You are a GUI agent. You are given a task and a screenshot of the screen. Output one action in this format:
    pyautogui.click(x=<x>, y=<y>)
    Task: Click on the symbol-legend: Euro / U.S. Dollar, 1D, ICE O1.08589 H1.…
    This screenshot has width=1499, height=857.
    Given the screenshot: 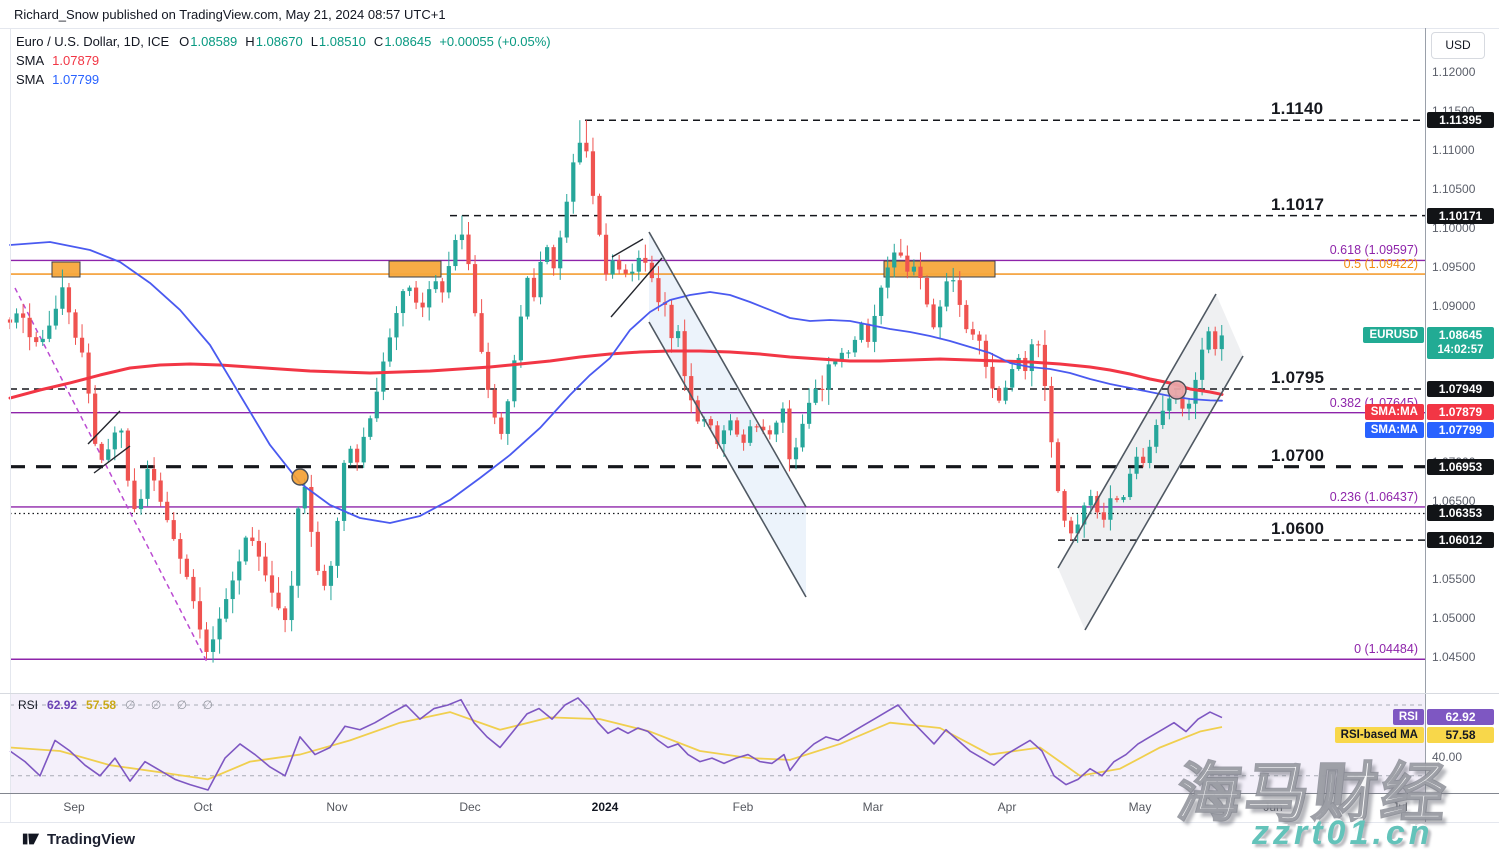 What is the action you would take?
    pyautogui.click(x=283, y=61)
    